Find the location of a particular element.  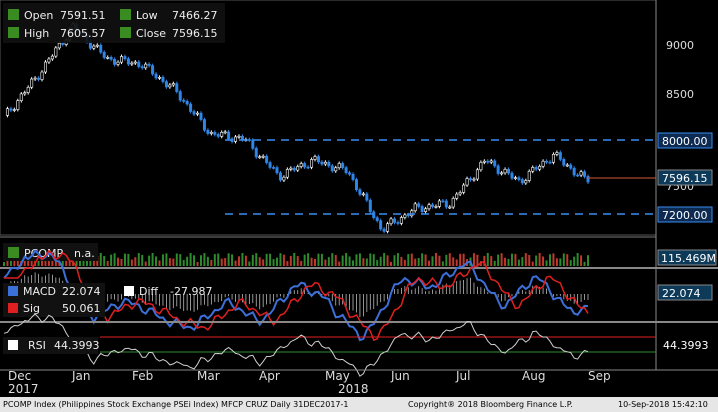

badge-last is located at coordinates (685, 177).